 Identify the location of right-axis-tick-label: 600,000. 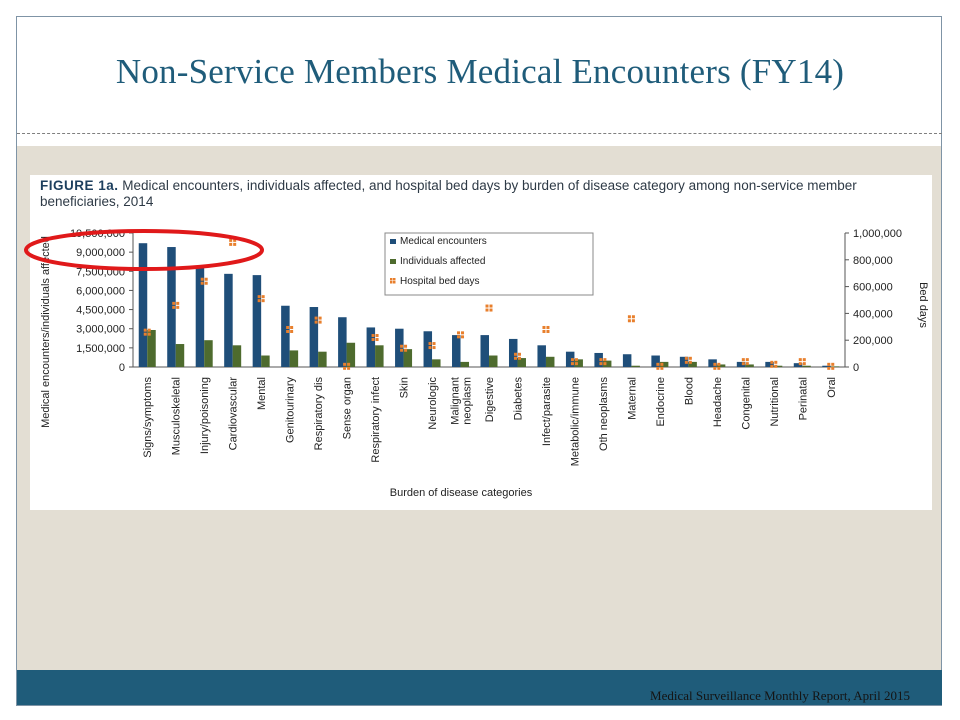
(873, 288).